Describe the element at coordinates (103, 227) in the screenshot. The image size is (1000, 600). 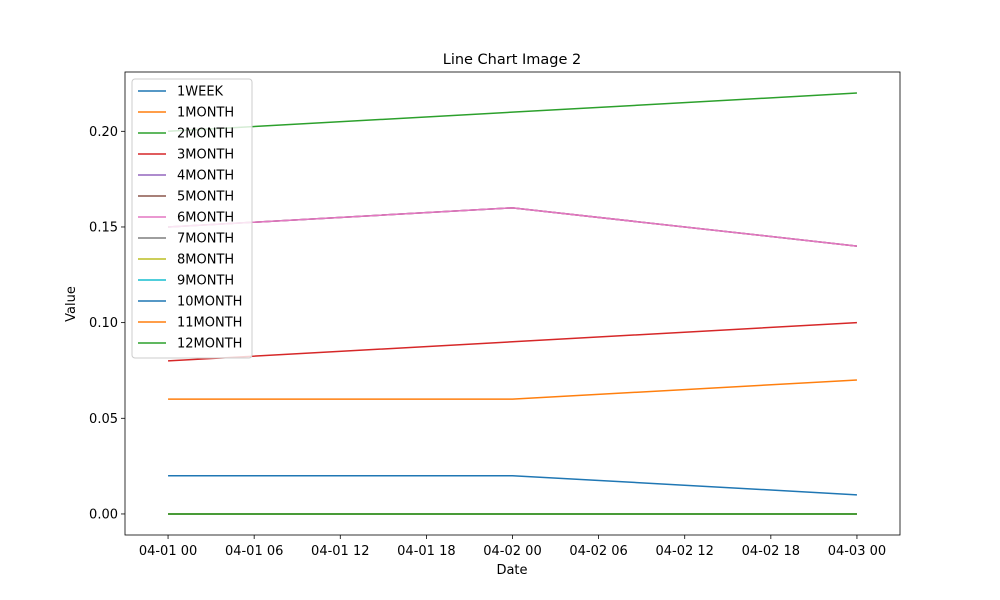
I see `y-tick-label: 0.15` at that location.